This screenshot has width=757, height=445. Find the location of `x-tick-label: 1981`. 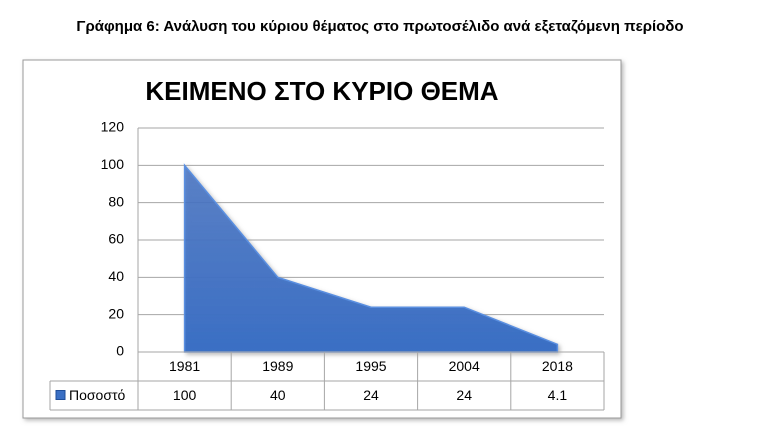

x-tick-label: 1981 is located at coordinates (184, 366).